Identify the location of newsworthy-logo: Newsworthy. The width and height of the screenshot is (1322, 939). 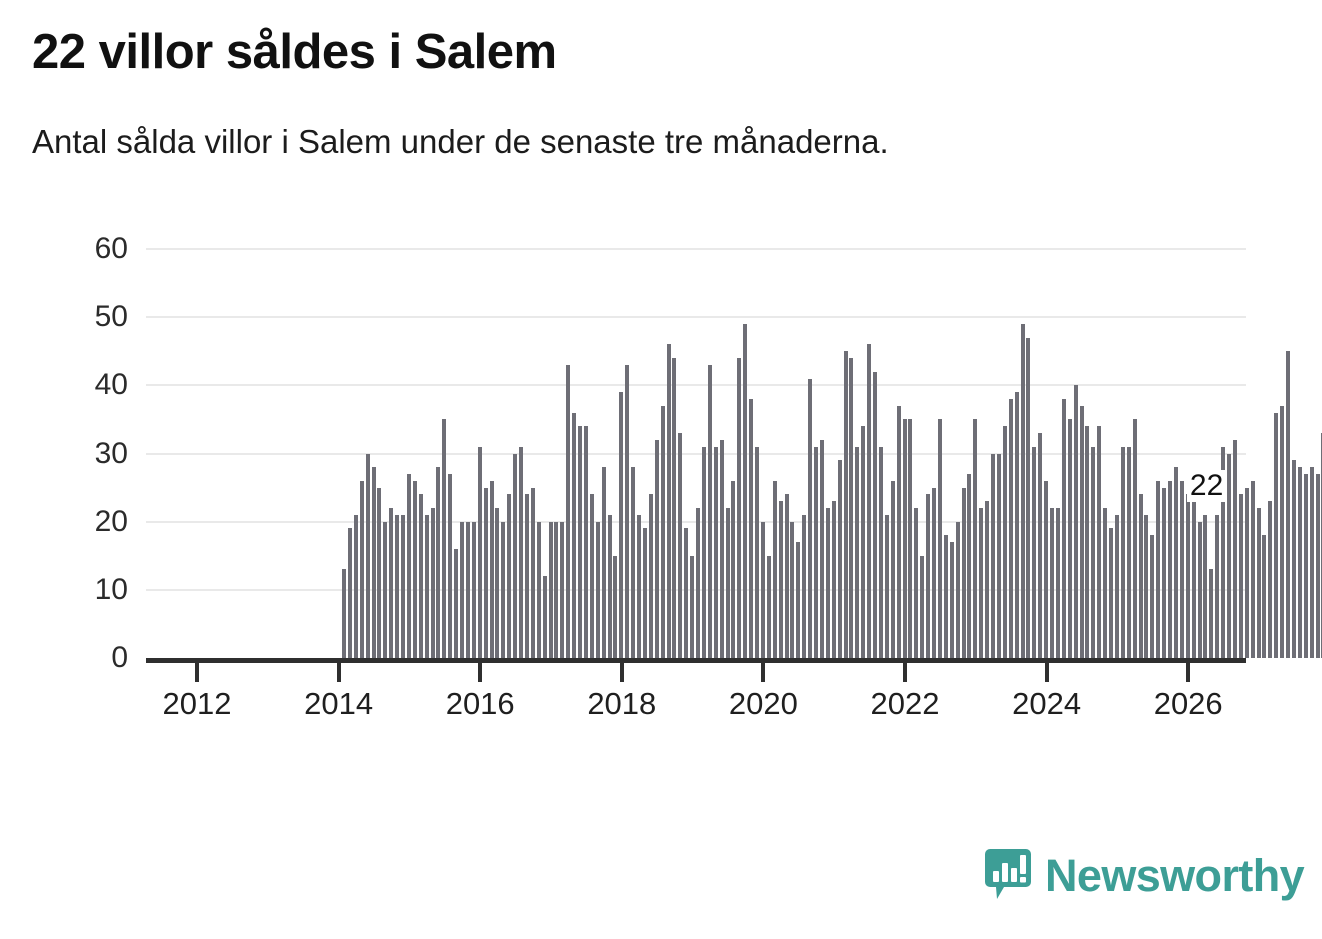
(1145, 875).